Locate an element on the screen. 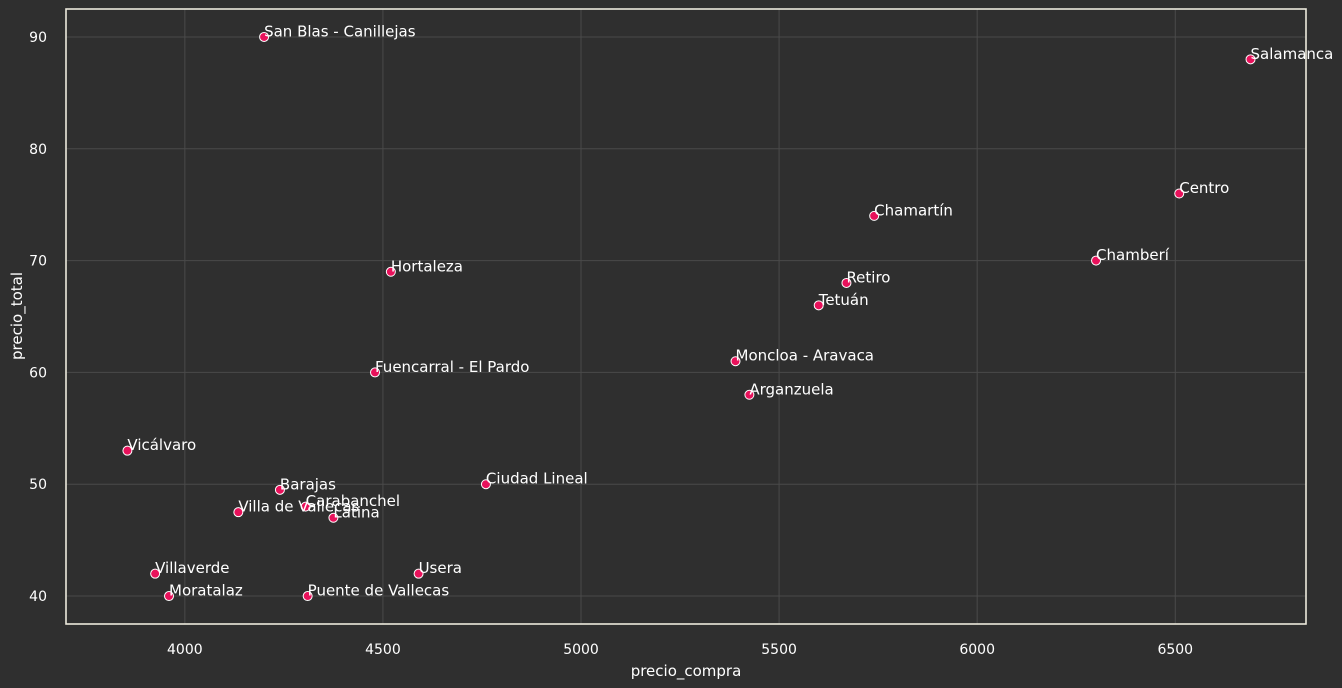  point-label: Villa de Vallecas is located at coordinates (298, 507).